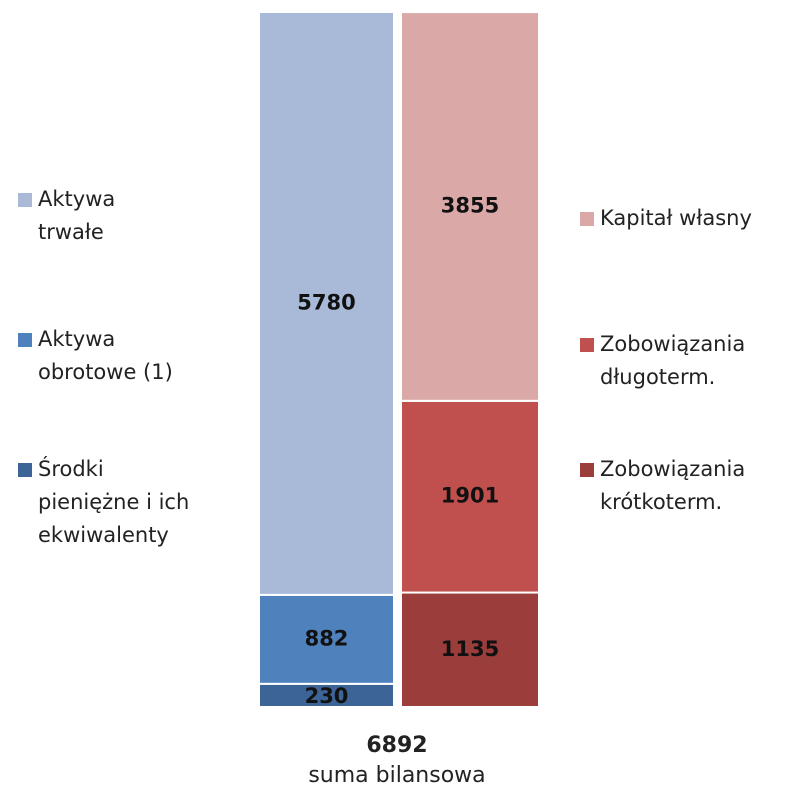 The image size is (794, 802). Describe the element at coordinates (673, 360) in the screenshot. I see `legend-label: Zobowiązania długoterm.` at that location.